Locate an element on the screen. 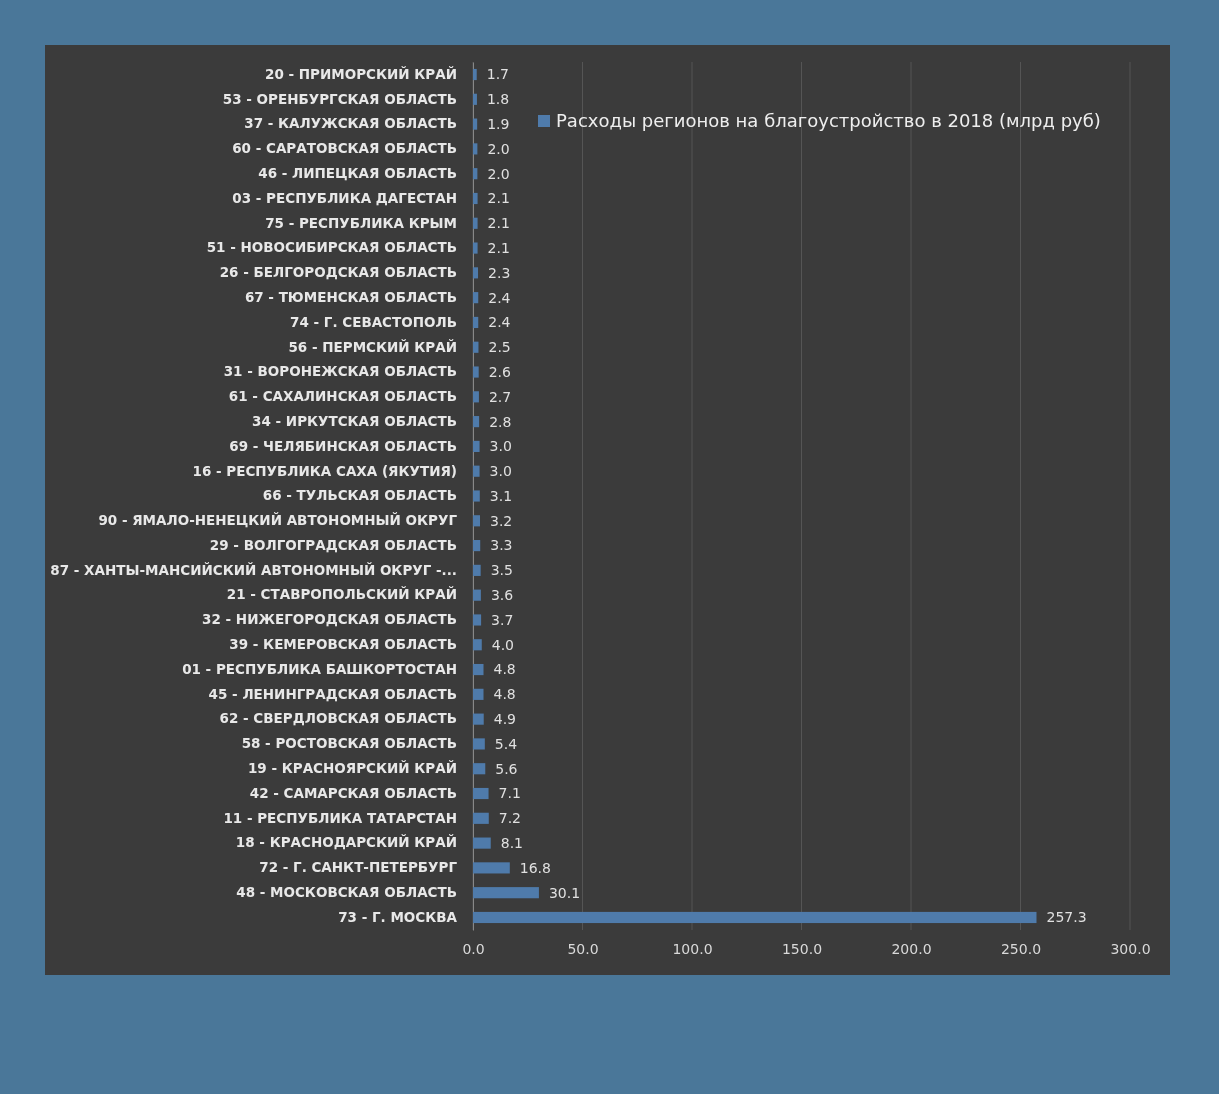 The image size is (1219, 1094). data-label: 3.0 is located at coordinates (500, 471).